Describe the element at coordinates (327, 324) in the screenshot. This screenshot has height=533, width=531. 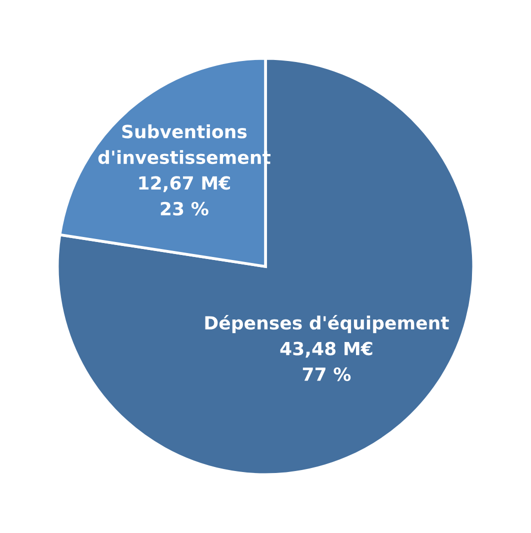
I see `slice-label: Dépenses d'équipement` at that location.